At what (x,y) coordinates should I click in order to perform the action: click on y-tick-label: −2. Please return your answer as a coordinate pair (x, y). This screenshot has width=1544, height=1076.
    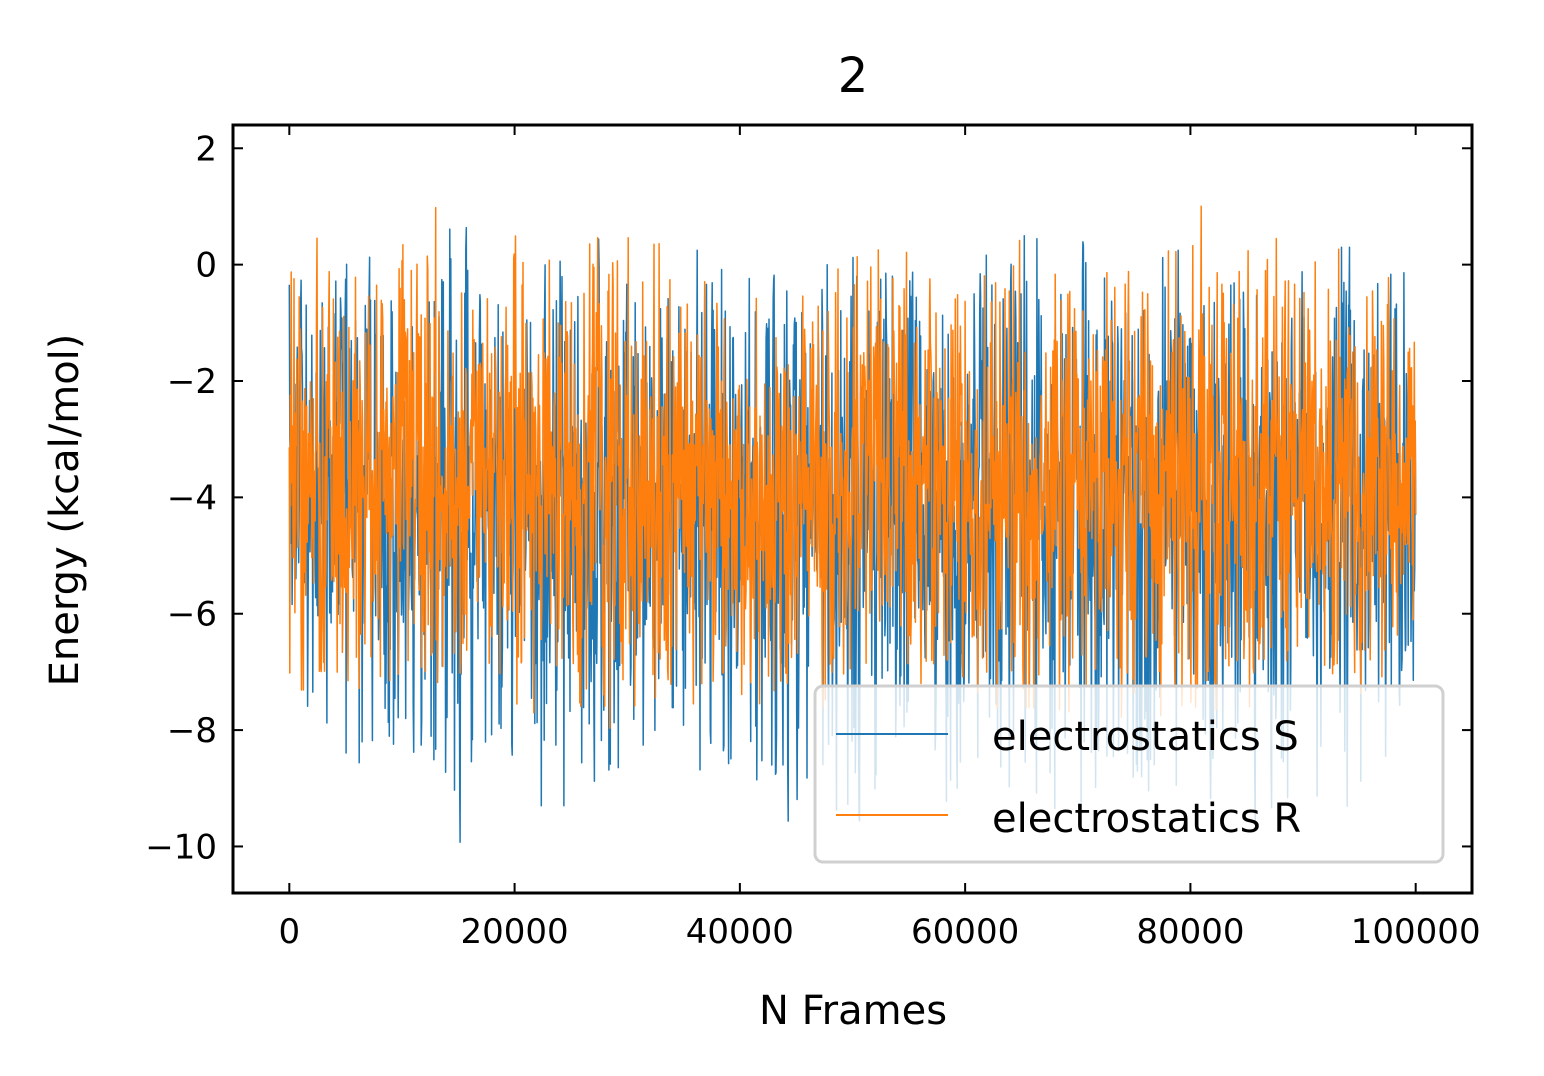
    Looking at the image, I should click on (192, 382).